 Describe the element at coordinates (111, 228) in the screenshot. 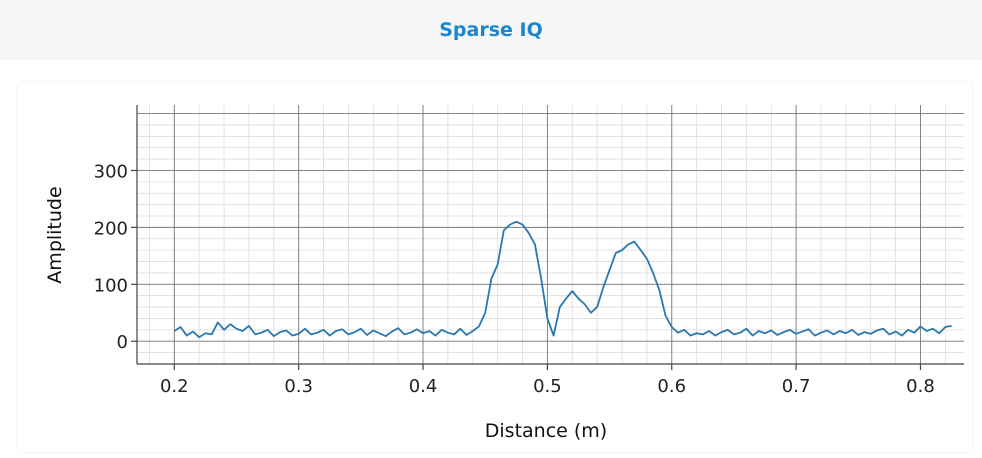

I see `y-tick-label: 200` at that location.